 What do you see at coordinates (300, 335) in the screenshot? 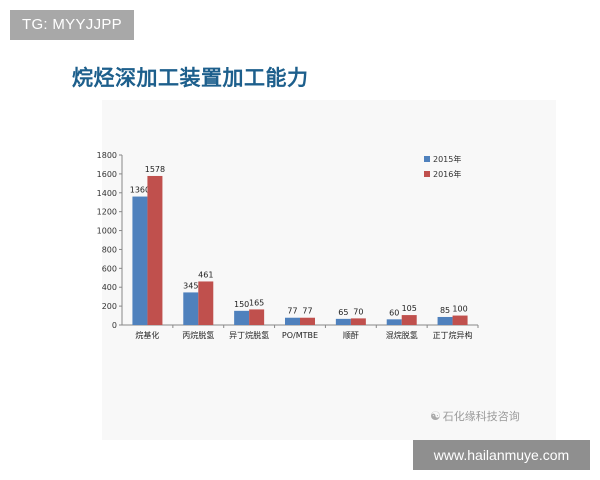
I see `x-tick-label: PO/MTBE` at bounding box center [300, 335].